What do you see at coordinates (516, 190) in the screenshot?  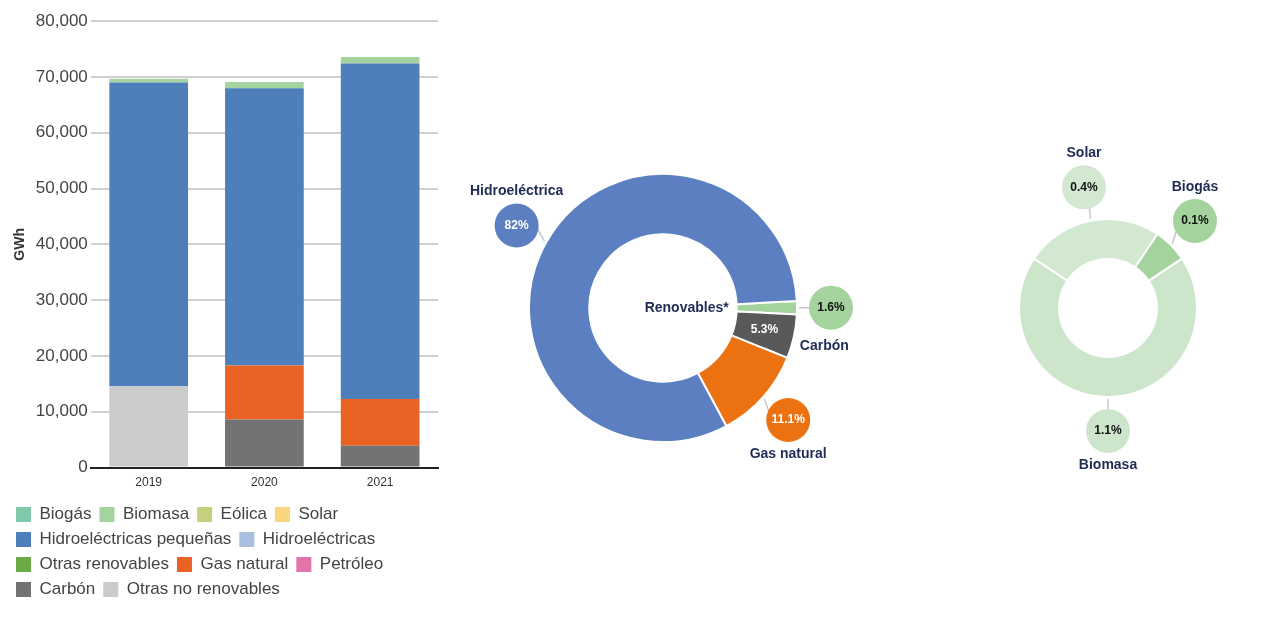 I see `slice-label: Hidroeléctrica` at bounding box center [516, 190].